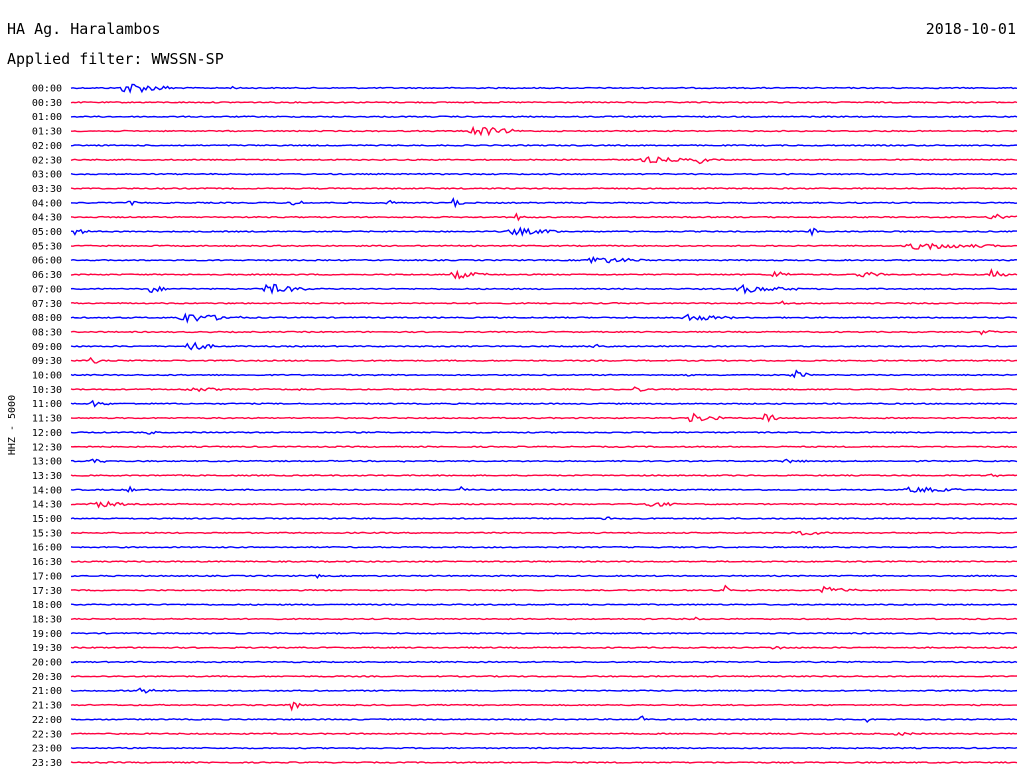  What do you see at coordinates (47, 218) in the screenshot?
I see `row-time-label: 04:30` at bounding box center [47, 218].